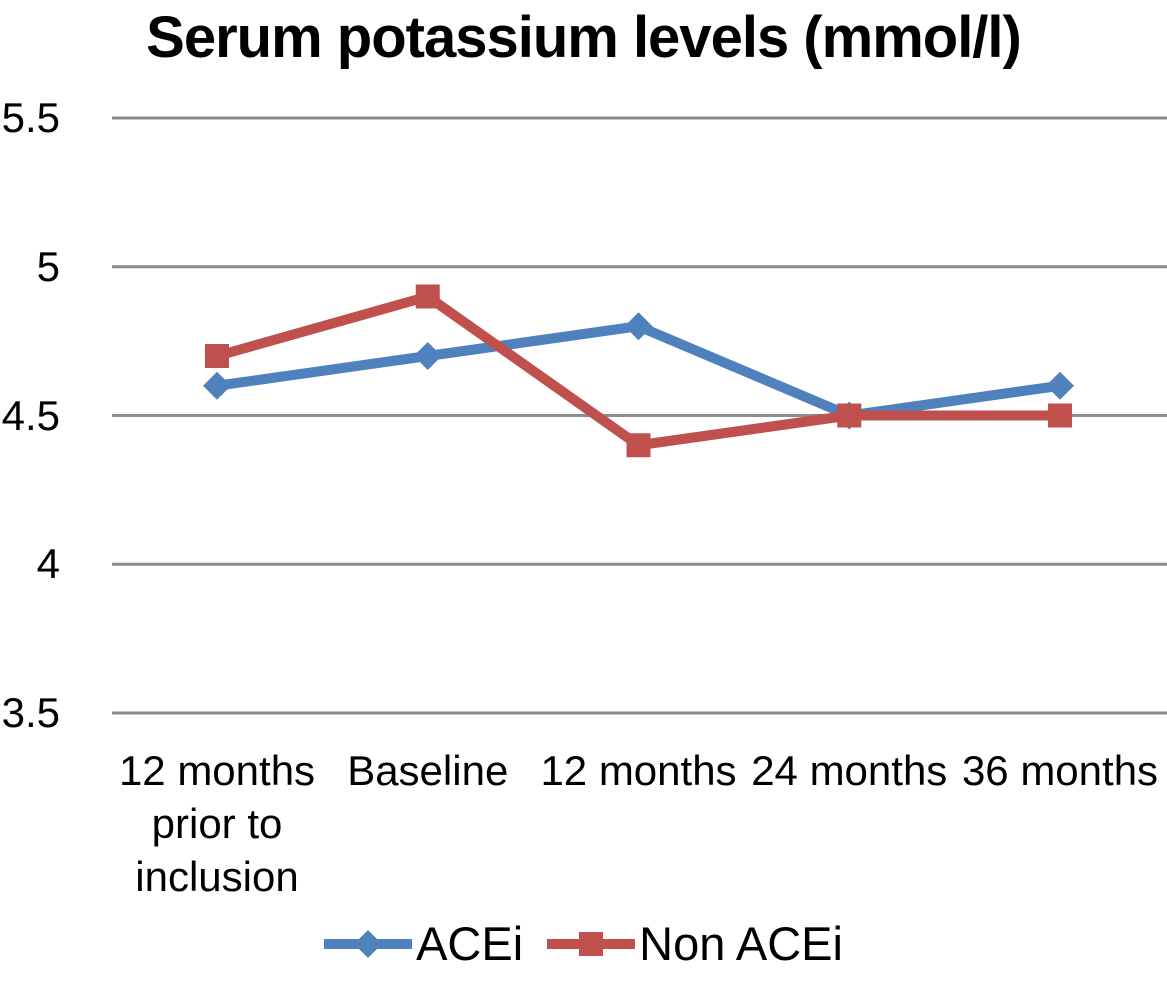  I want to click on legend-item-acei: ACEi, so click(423, 944).